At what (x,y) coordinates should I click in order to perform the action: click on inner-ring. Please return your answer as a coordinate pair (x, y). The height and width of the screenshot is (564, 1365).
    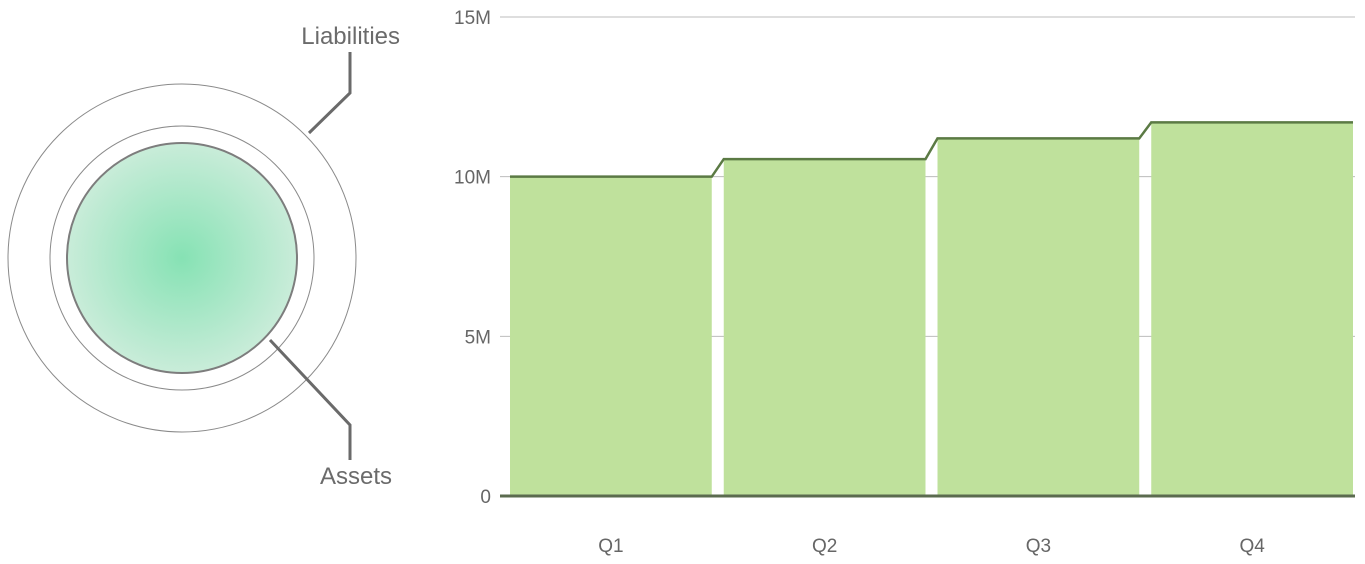
    Looking at the image, I should click on (182, 258).